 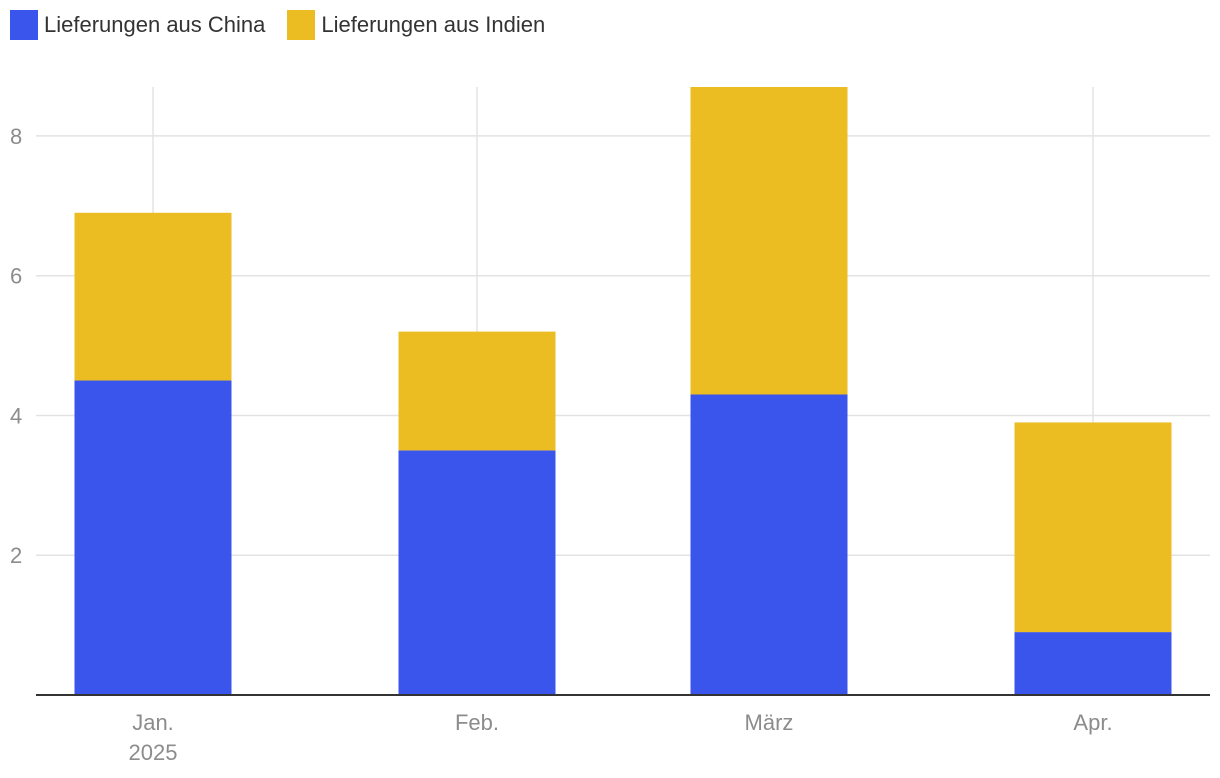 I want to click on legend-item-indien: Lieferungen aus Indien, so click(x=416, y=25).